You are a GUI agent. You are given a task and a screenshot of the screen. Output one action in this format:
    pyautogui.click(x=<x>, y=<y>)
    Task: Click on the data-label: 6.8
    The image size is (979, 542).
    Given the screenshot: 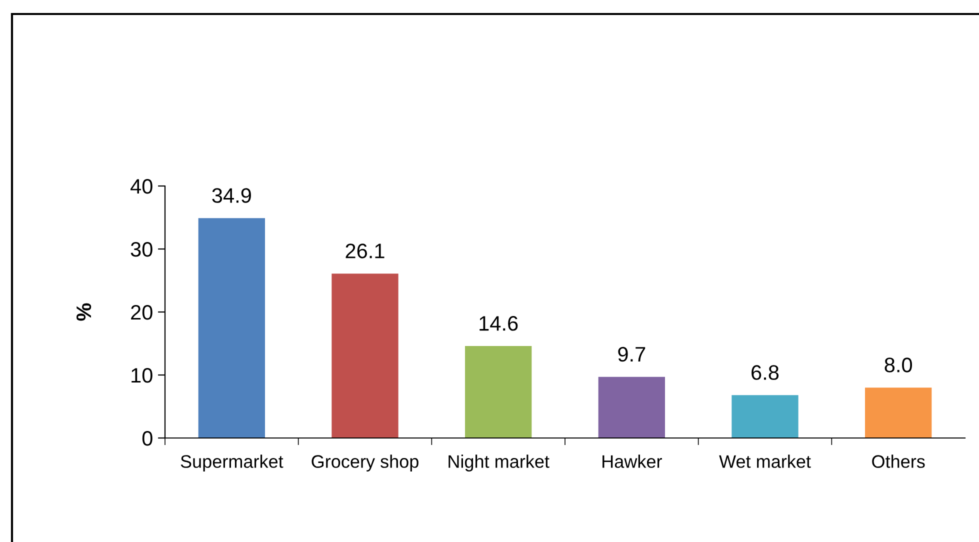 What is the action you would take?
    pyautogui.click(x=765, y=372)
    